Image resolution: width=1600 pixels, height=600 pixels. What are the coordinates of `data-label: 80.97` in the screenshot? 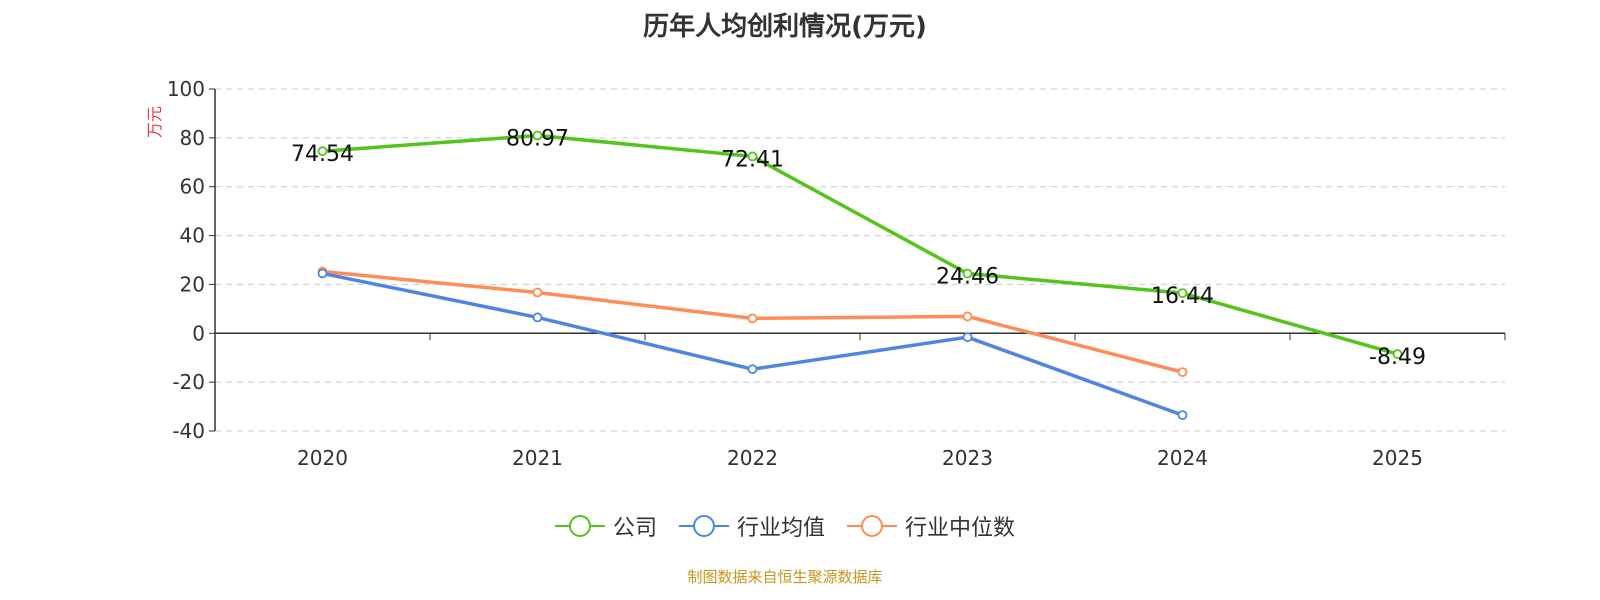 It's located at (537, 138).